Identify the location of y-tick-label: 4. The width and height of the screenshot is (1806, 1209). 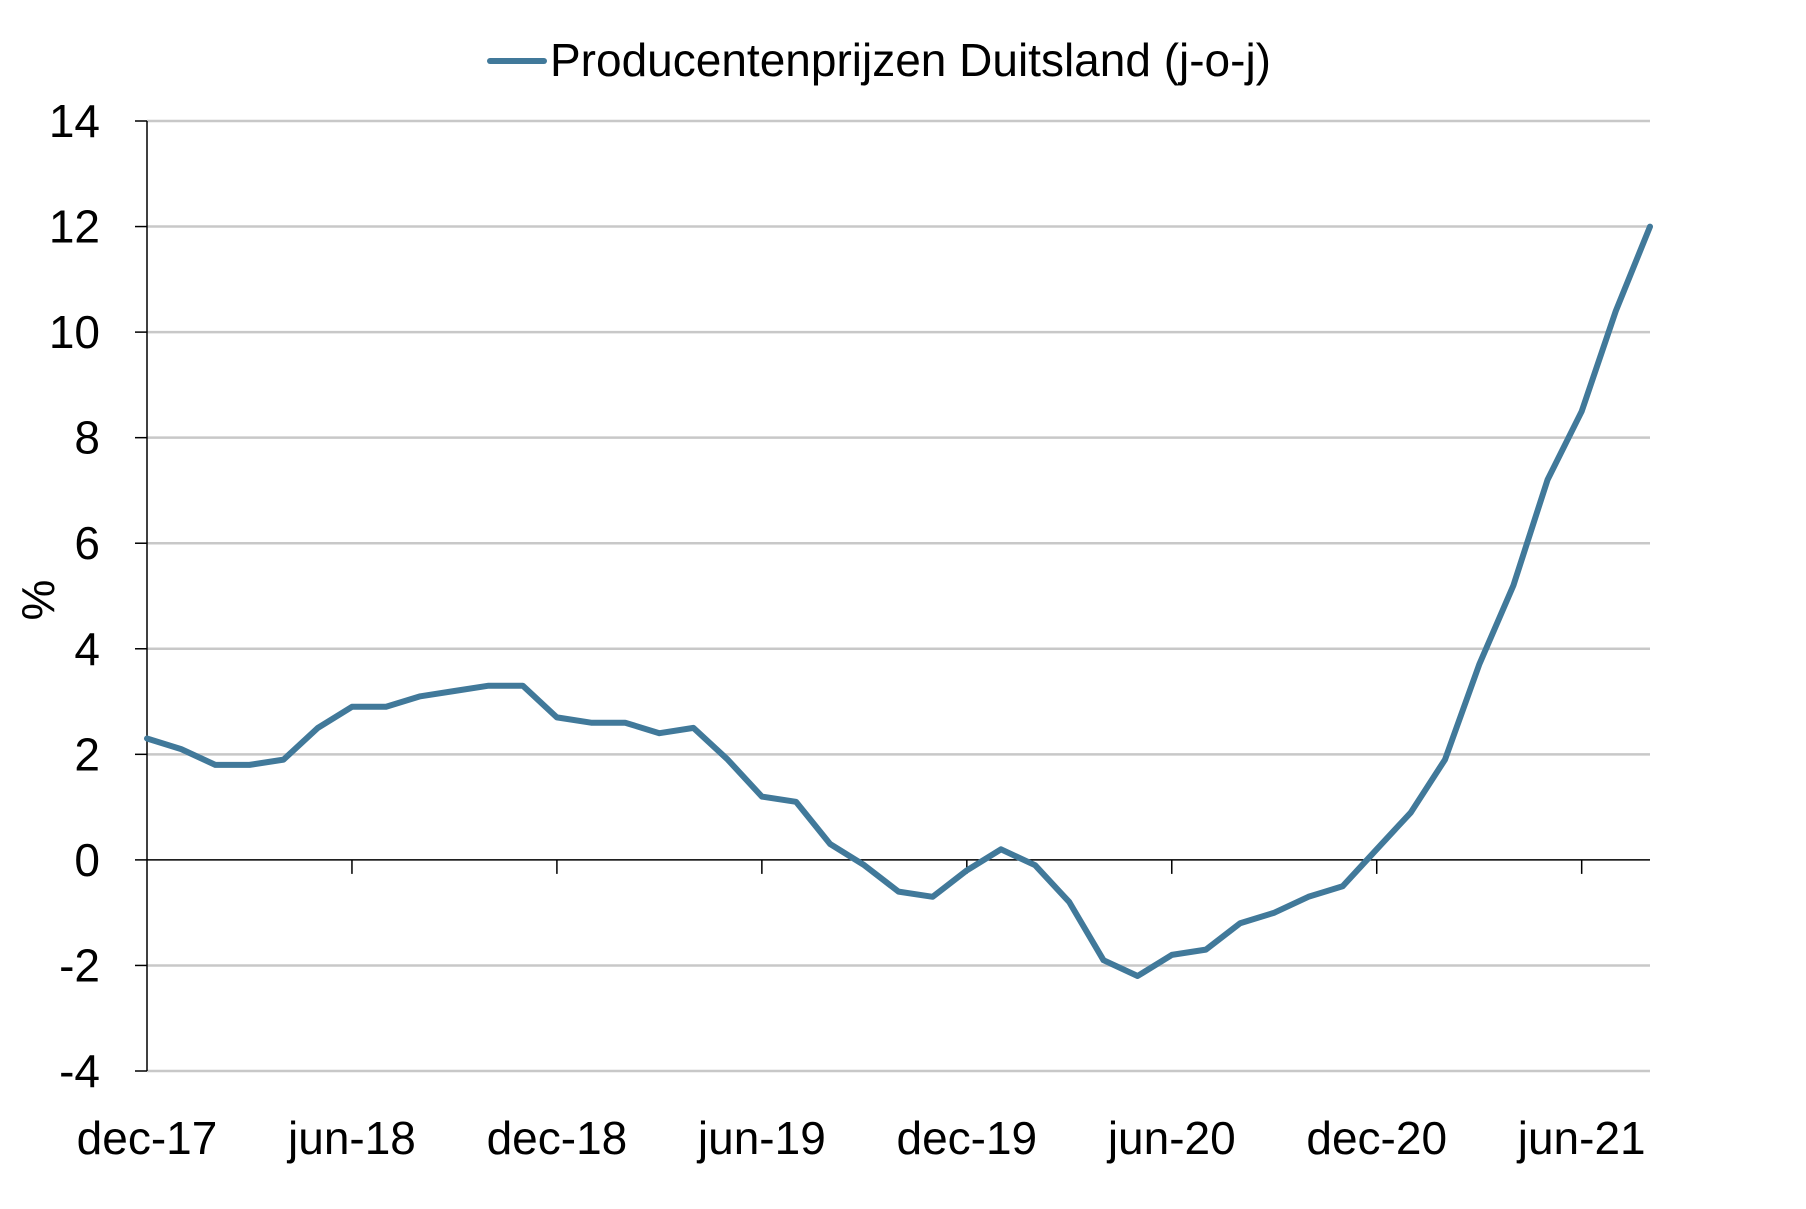
(87, 649).